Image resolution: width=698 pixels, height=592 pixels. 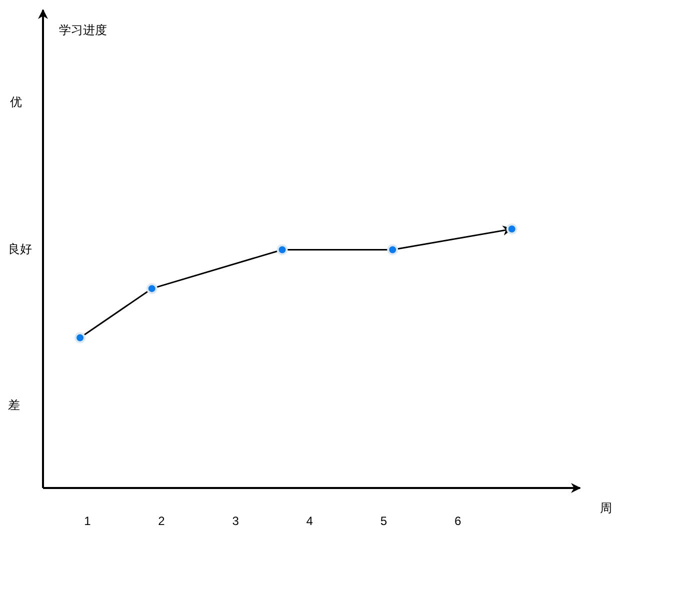 I want to click on x-tick-label: 2, so click(x=162, y=521).